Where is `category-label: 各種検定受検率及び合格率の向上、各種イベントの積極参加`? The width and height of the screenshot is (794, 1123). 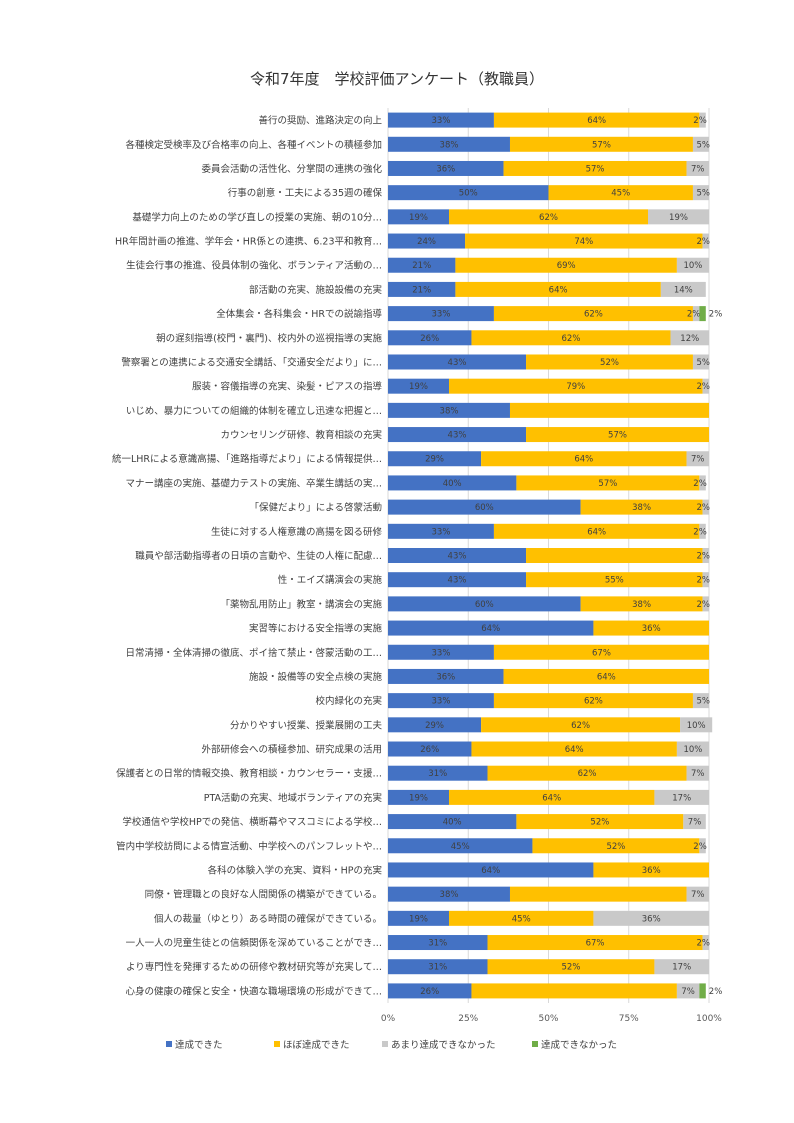 category-label: 各種検定受検率及び合格率の向上、各種イベントの積極参加 is located at coordinates (253, 145).